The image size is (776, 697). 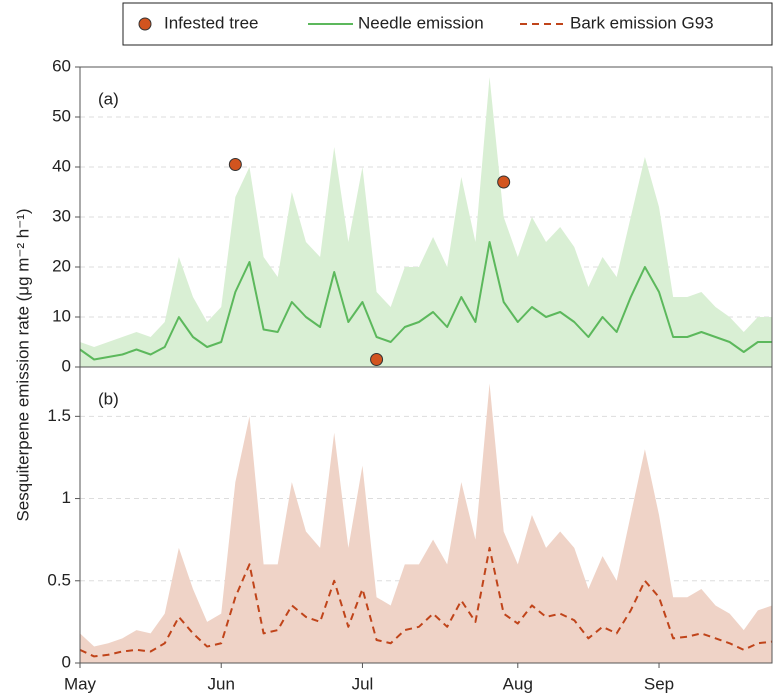 What do you see at coordinates (426, 602) in the screenshot?
I see `series-line` at bounding box center [426, 602].